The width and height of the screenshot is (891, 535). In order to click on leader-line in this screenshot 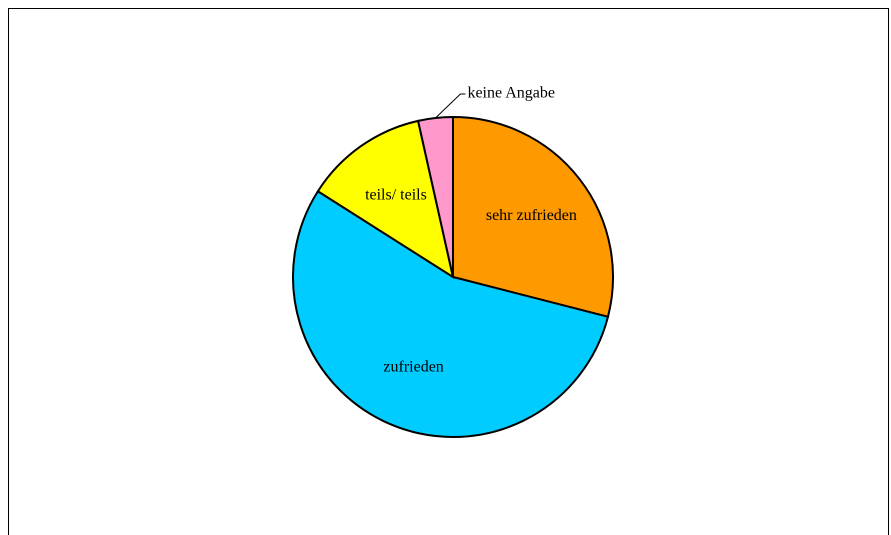, I will do `click(450, 106)`.